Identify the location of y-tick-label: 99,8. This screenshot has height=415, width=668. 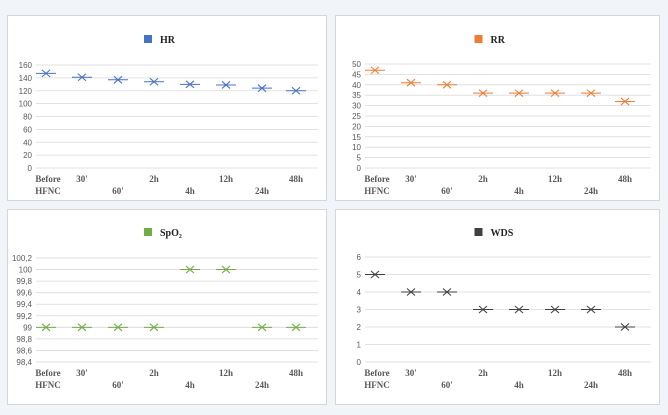
(24, 281).